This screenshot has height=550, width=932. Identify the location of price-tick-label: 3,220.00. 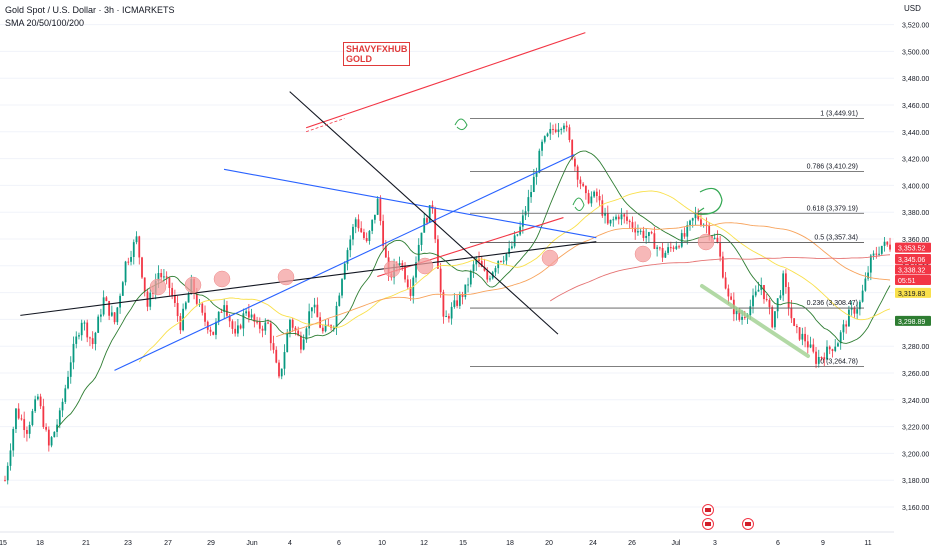
(915, 428).